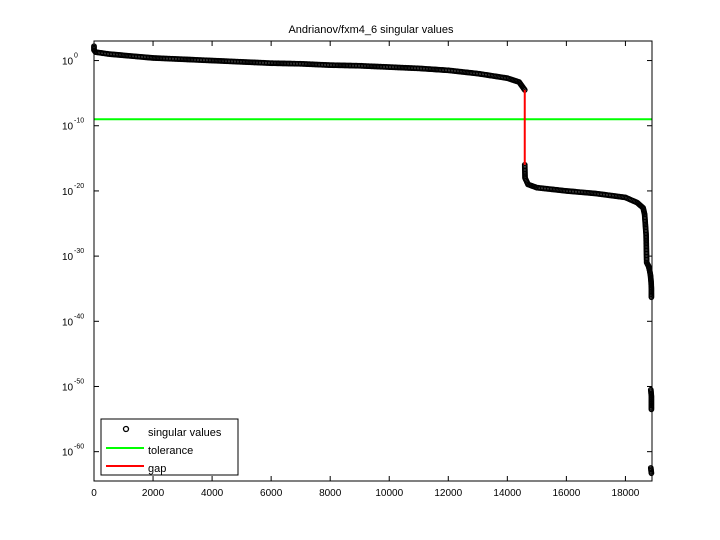  I want to click on x-tick-label: 2000, so click(153, 493).